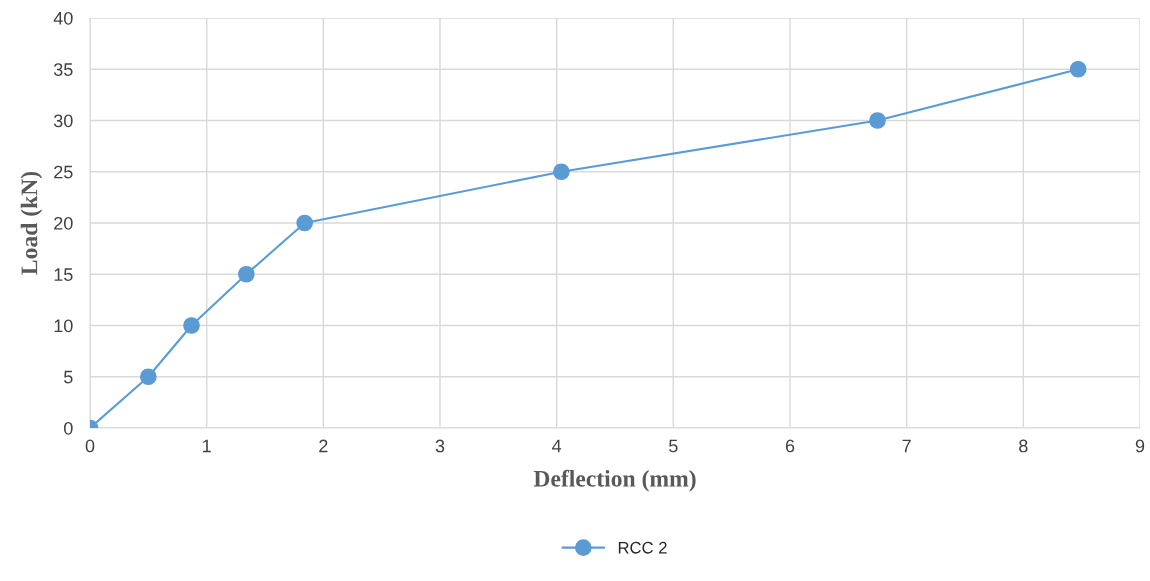 This screenshot has width=1150, height=581. What do you see at coordinates (614, 480) in the screenshot?
I see `x-axis-title: Deflection (mm)` at bounding box center [614, 480].